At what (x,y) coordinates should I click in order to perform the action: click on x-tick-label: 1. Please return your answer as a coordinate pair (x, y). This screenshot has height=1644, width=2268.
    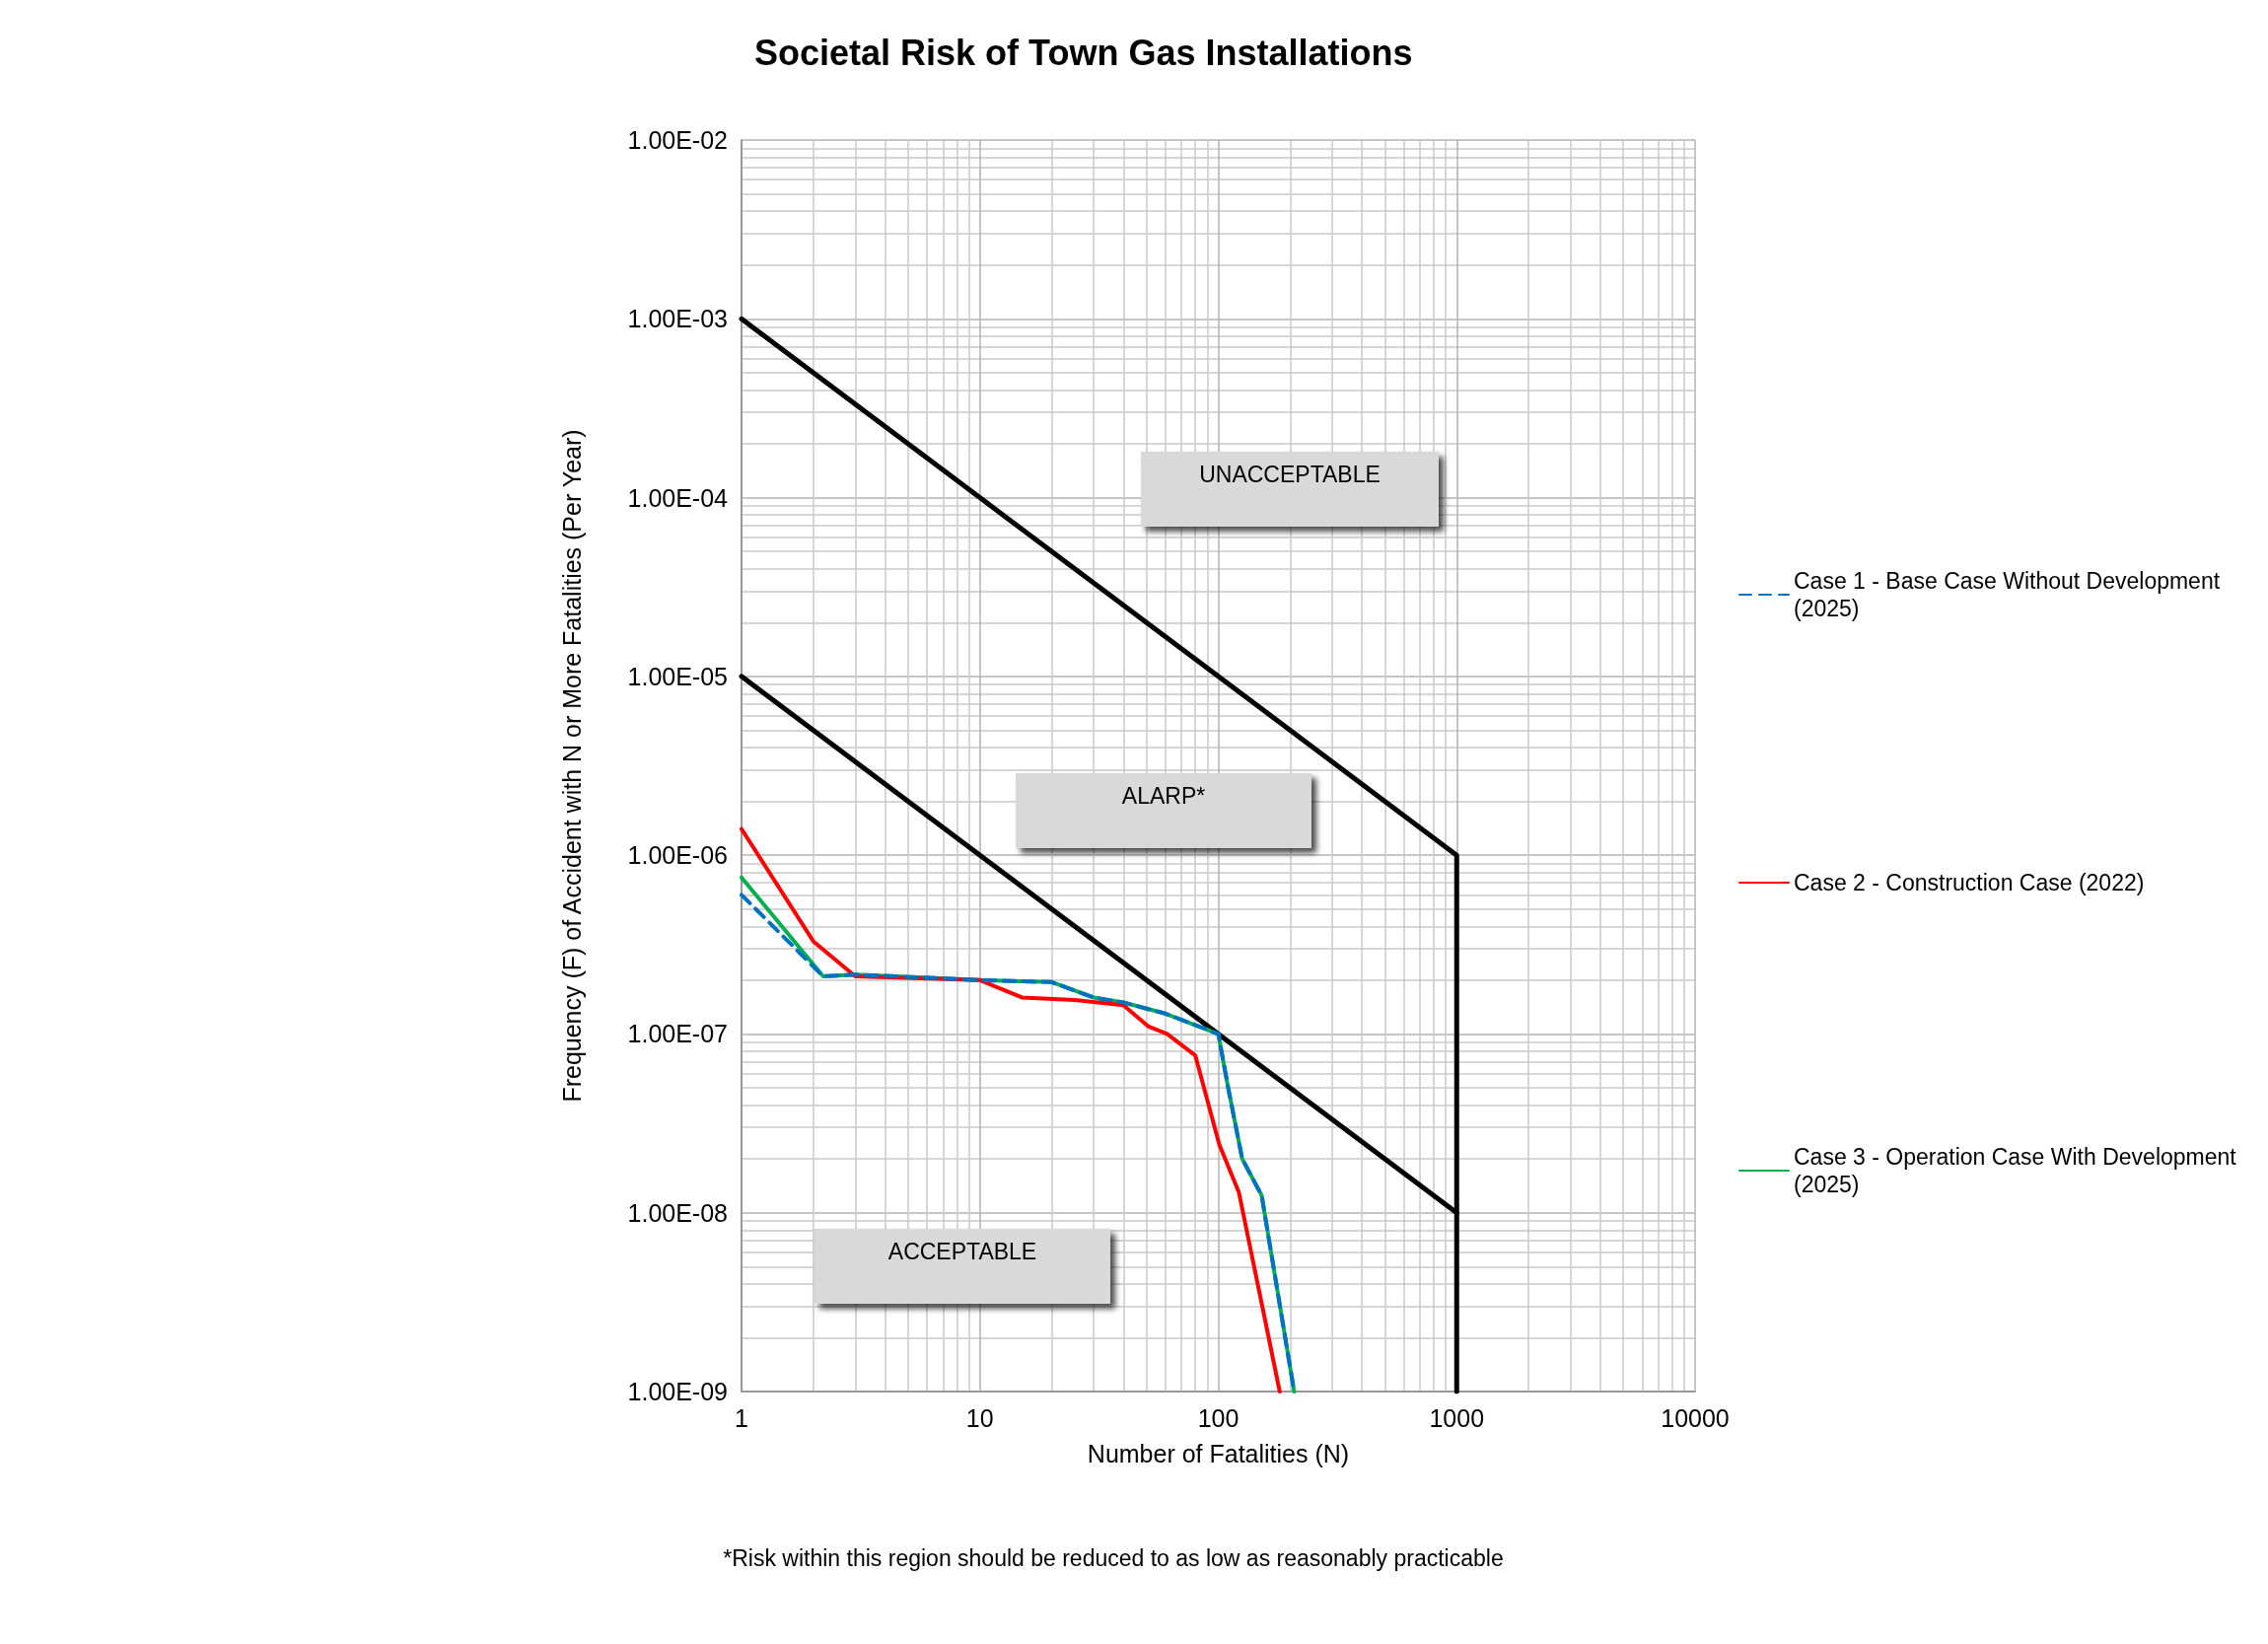
    Looking at the image, I should click on (741, 1417).